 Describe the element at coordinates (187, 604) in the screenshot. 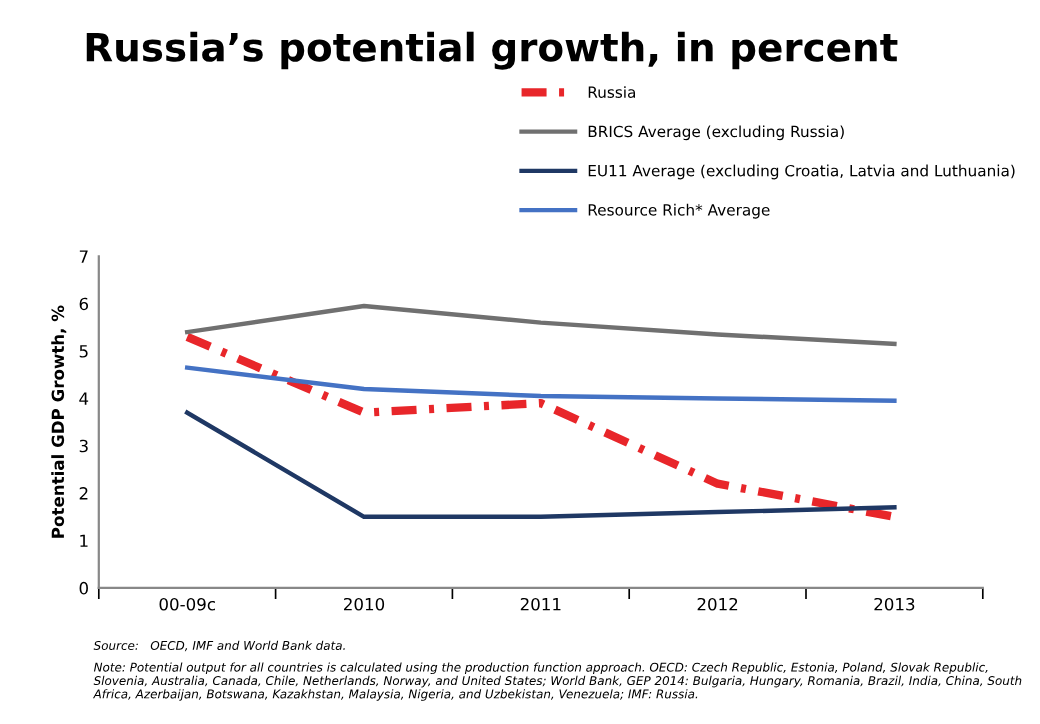

I see `x-tick-label: 00-09c` at that location.